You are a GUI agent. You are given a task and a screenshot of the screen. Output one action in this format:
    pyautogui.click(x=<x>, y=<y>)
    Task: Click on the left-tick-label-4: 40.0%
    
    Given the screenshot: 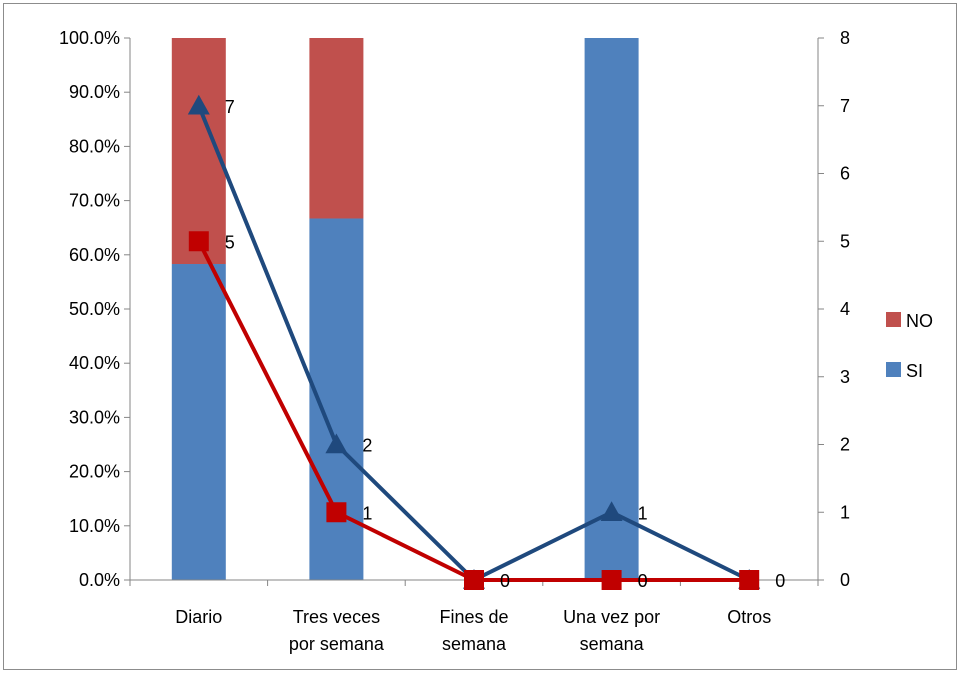 What is the action you would take?
    pyautogui.click(x=94, y=363)
    